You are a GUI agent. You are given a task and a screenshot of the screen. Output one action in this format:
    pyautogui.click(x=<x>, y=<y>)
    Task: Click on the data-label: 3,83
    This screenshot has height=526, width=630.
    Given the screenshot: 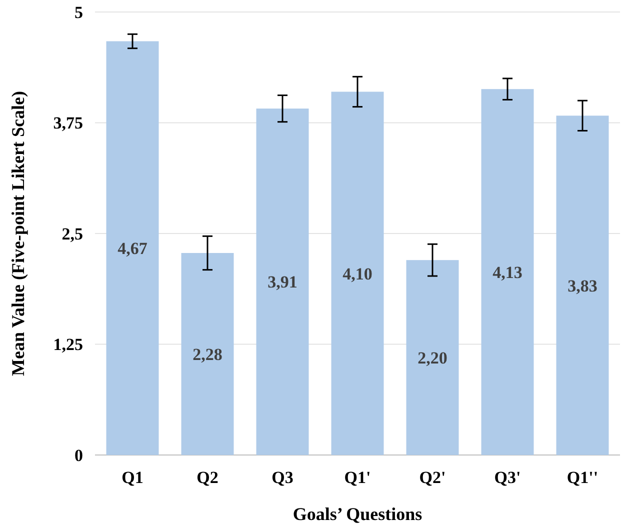 What is the action you would take?
    pyautogui.click(x=583, y=286)
    